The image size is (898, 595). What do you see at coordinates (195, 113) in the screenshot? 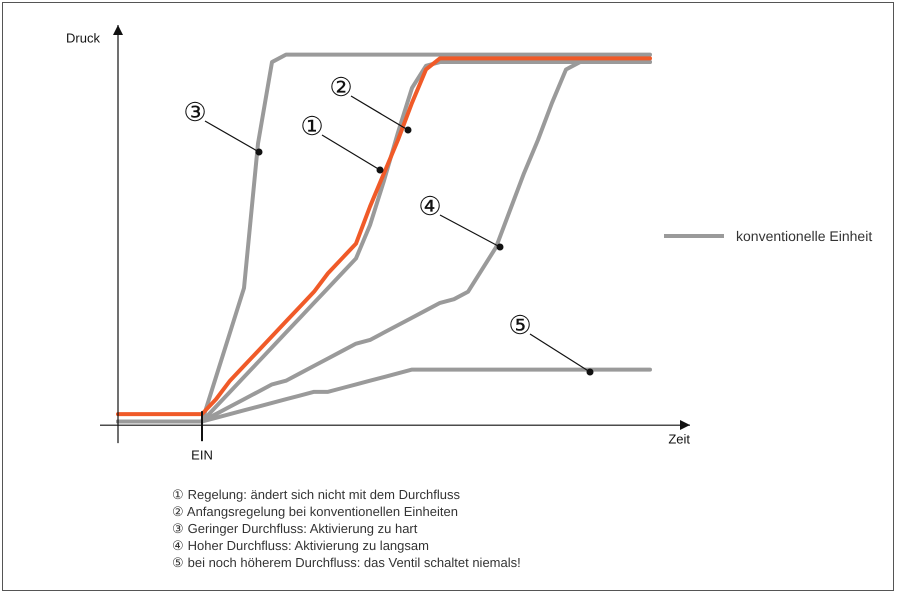
I see `annotation: ③` at bounding box center [195, 113].